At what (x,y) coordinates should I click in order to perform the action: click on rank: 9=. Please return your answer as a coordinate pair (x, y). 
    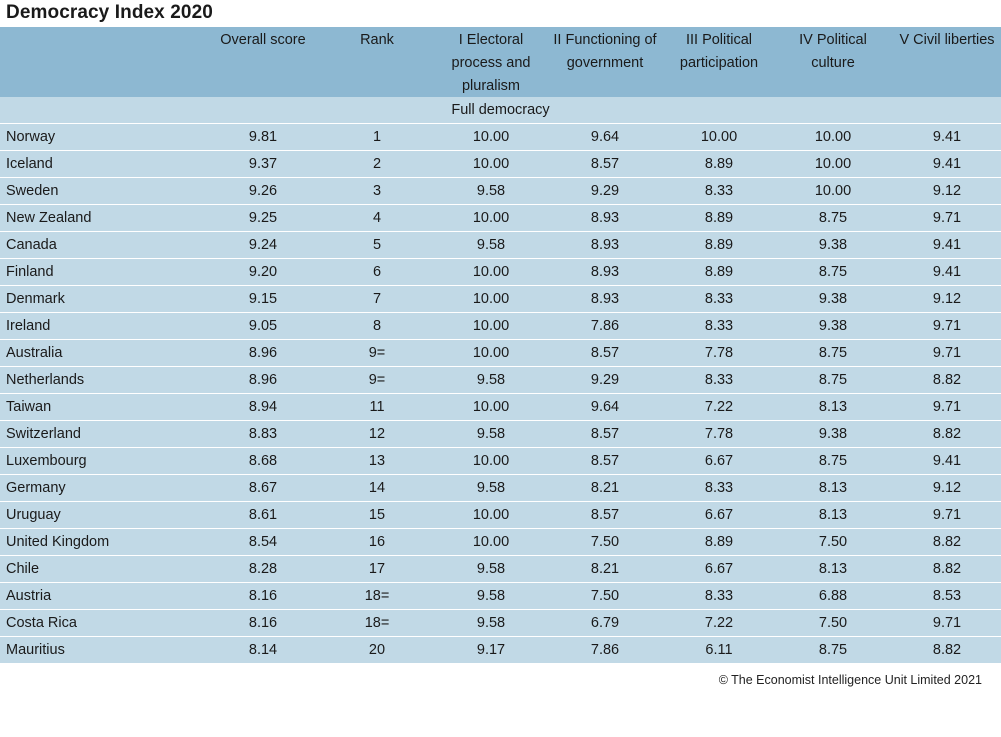
    Looking at the image, I should click on (377, 380).